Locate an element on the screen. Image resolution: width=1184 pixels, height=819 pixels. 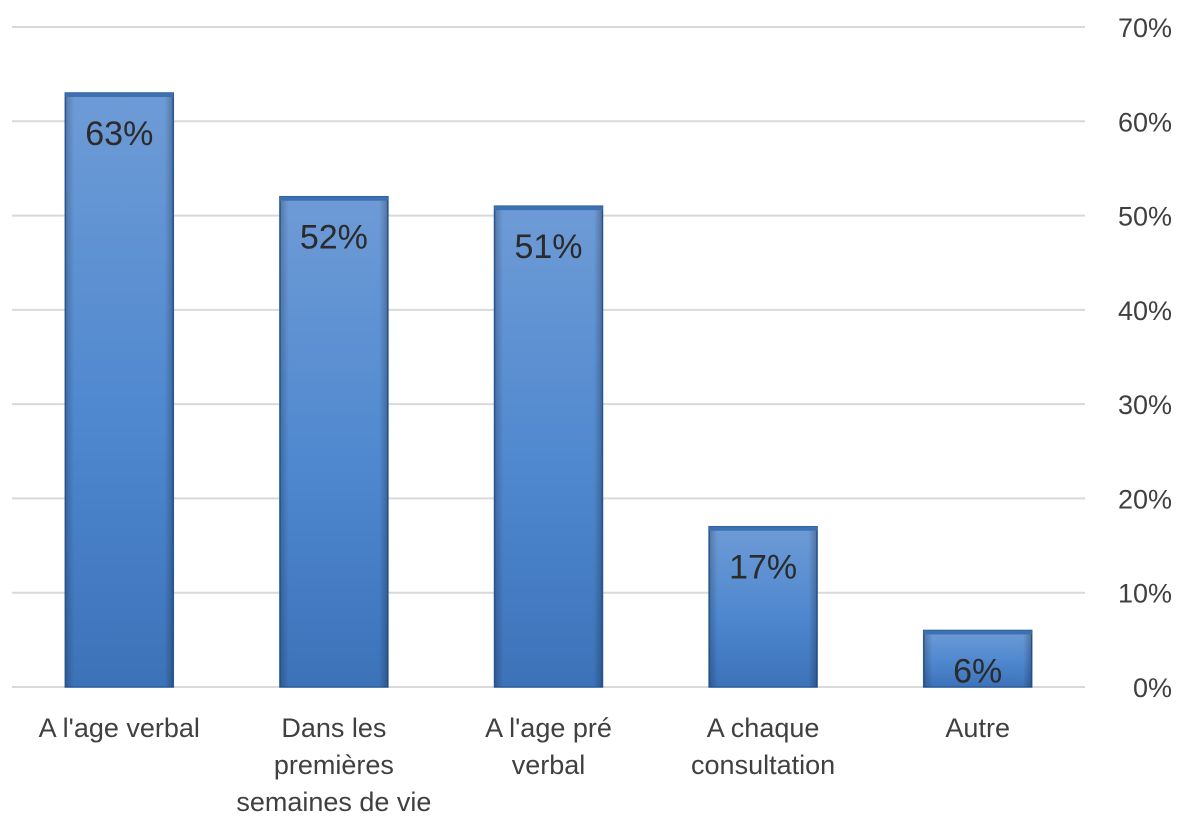
data-label: 63% is located at coordinates (119, 134).